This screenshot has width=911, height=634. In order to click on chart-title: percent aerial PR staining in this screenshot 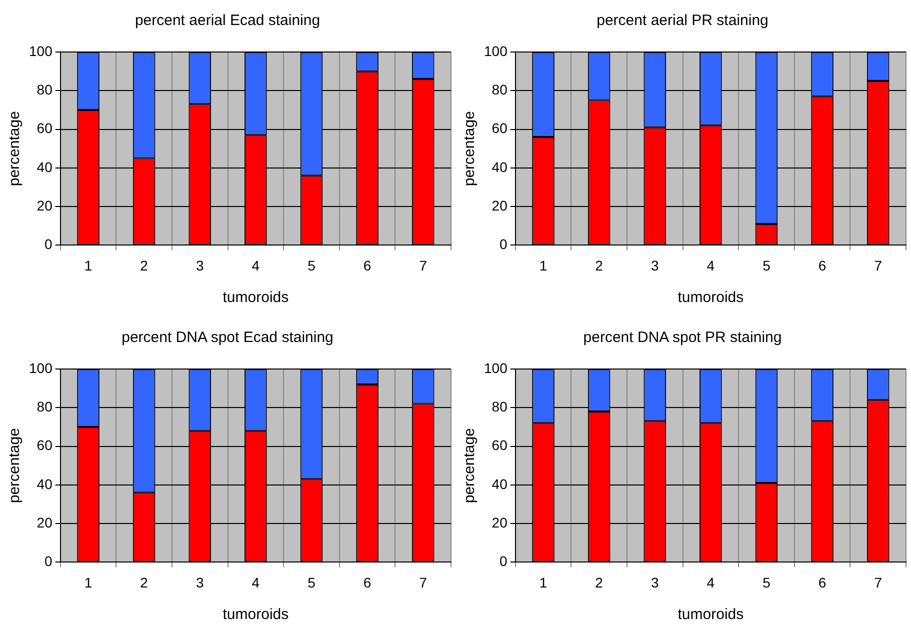, I will do `click(682, 21)`.